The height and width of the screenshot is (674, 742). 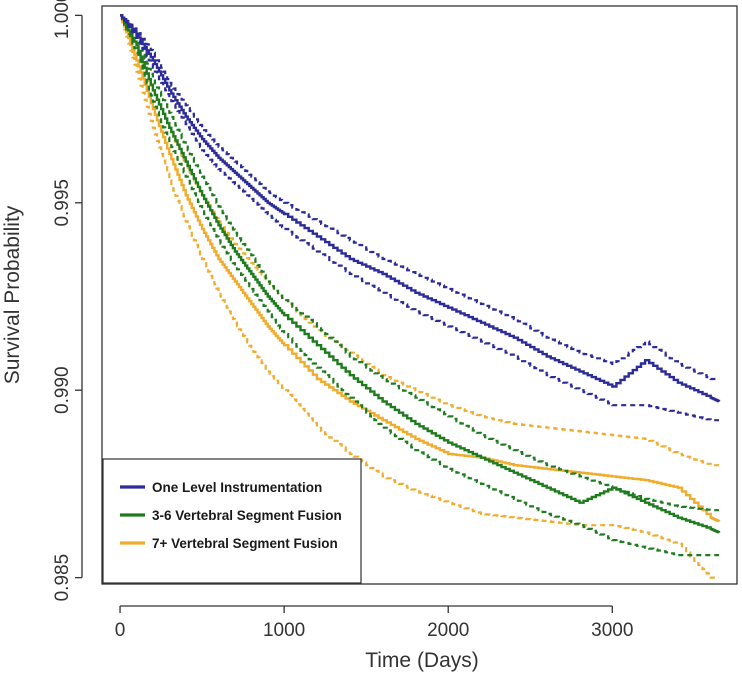 What do you see at coordinates (612, 630) in the screenshot?
I see `x-tick-label: 3000` at bounding box center [612, 630].